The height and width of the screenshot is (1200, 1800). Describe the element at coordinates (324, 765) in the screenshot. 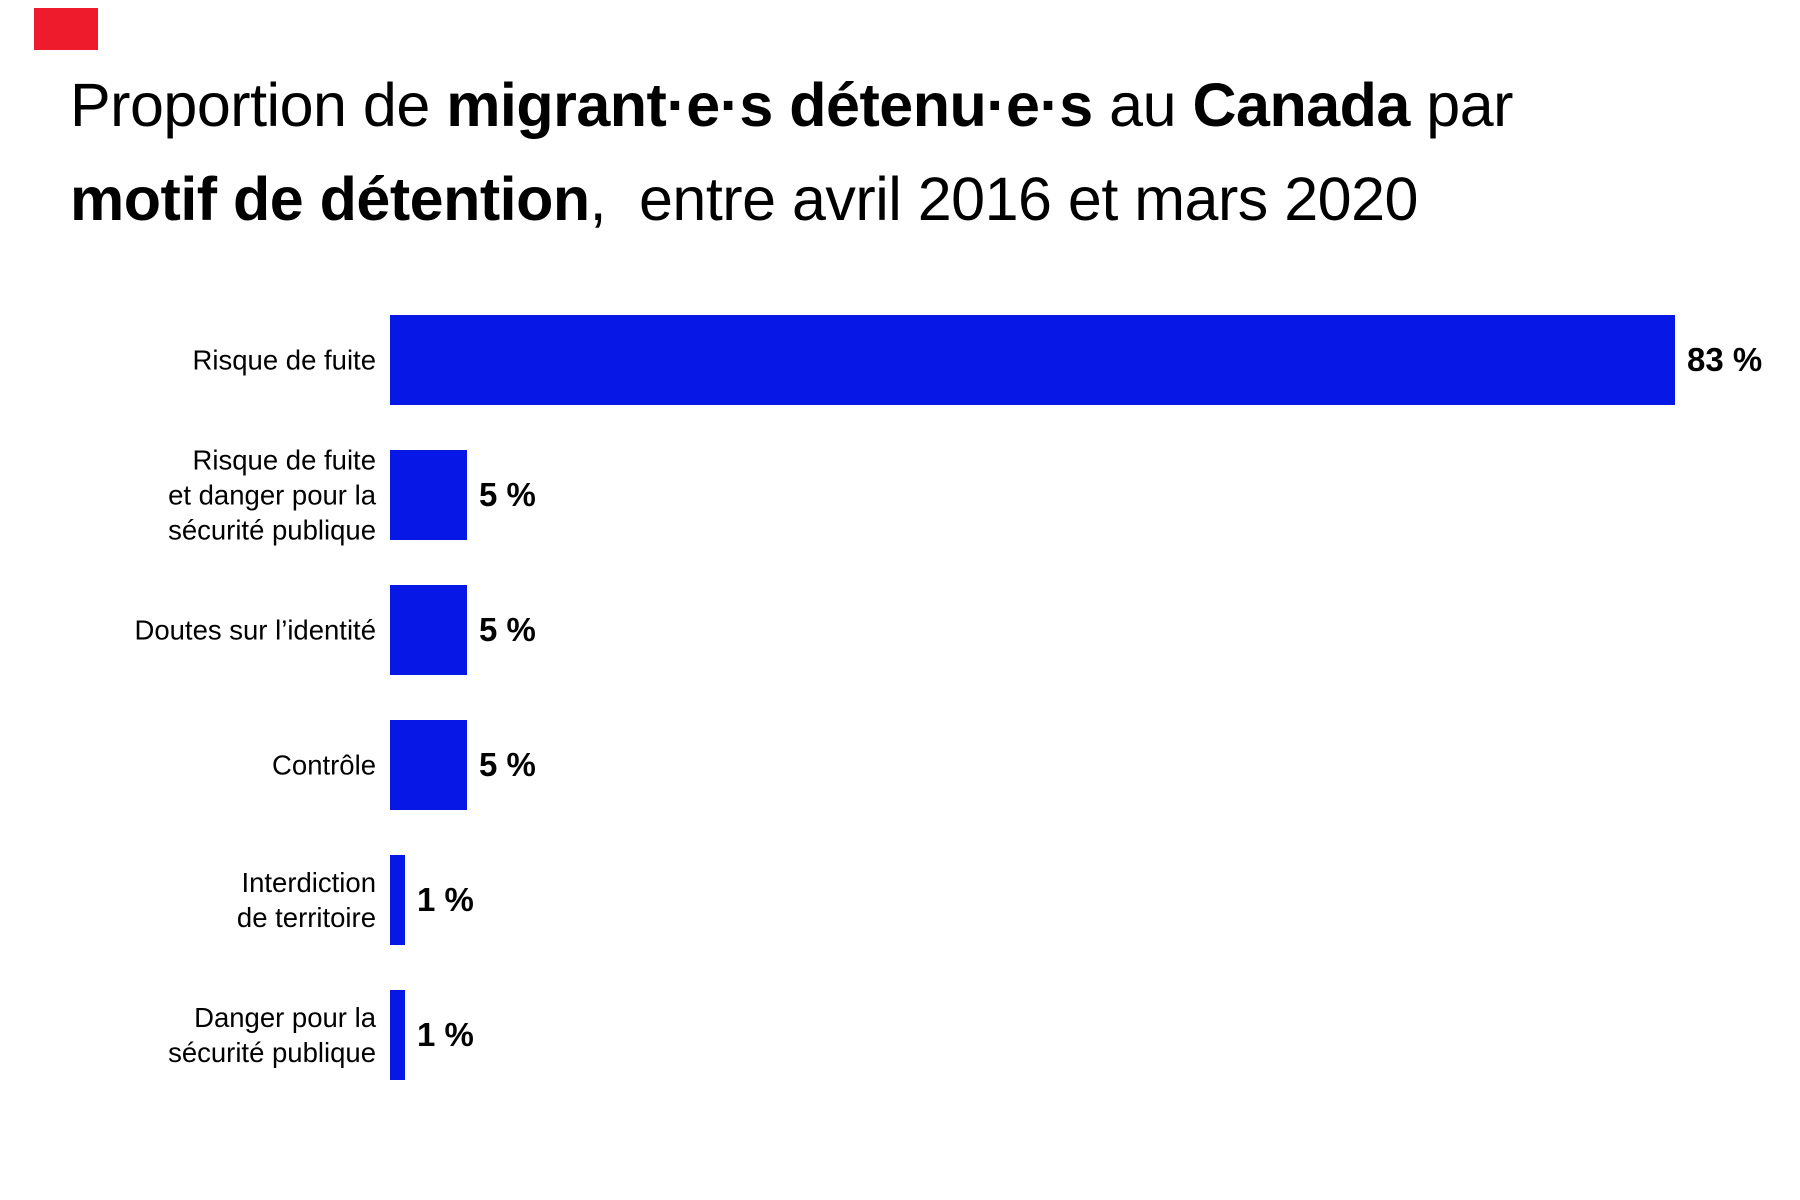

I see `category-label: Contrôle` at that location.